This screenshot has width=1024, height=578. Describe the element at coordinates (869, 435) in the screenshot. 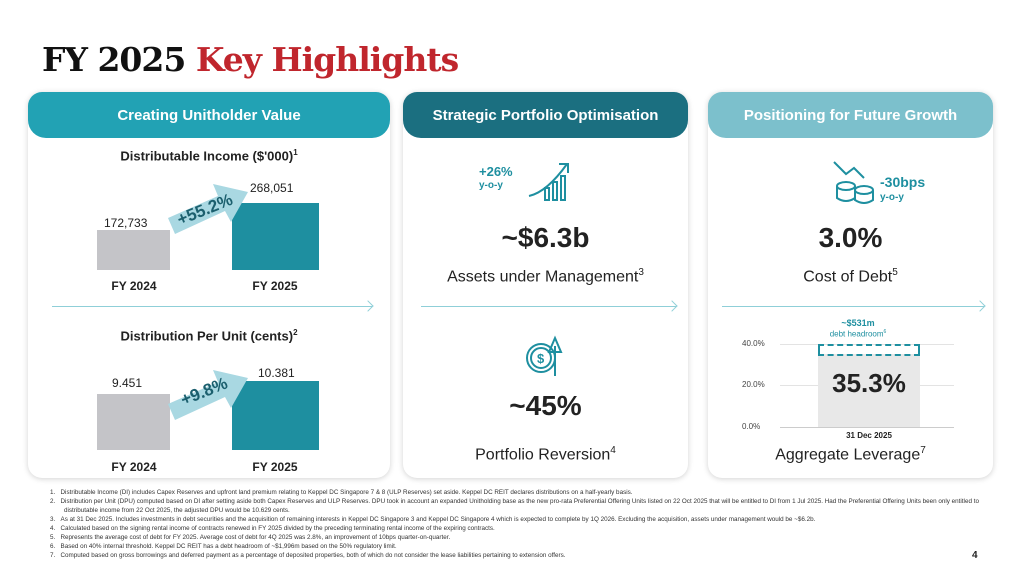

I see `category-label: 31 Dec 2025` at that location.